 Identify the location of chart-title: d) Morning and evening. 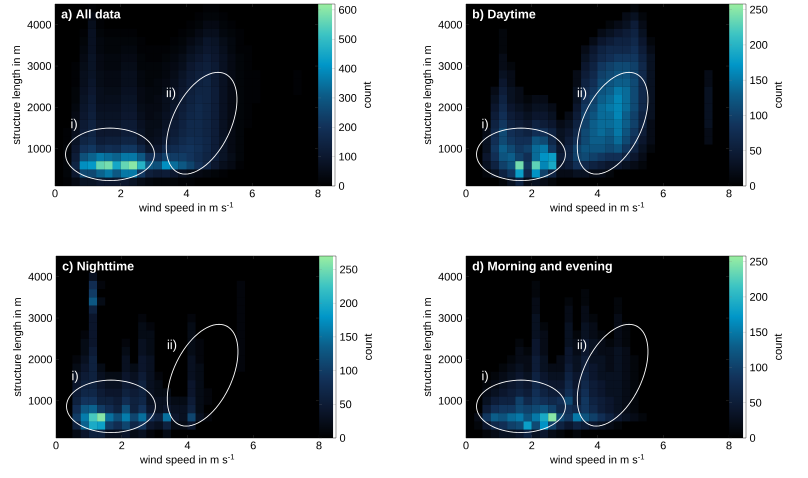
(542, 267).